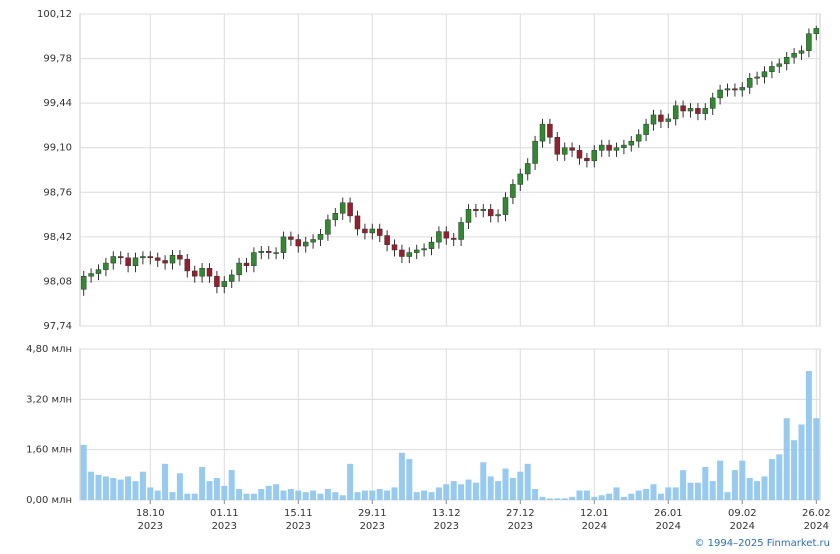 Image resolution: width=840 pixels, height=554 pixels. What do you see at coordinates (520, 526) in the screenshot?
I see `x-tick-year: 2023` at bounding box center [520, 526].